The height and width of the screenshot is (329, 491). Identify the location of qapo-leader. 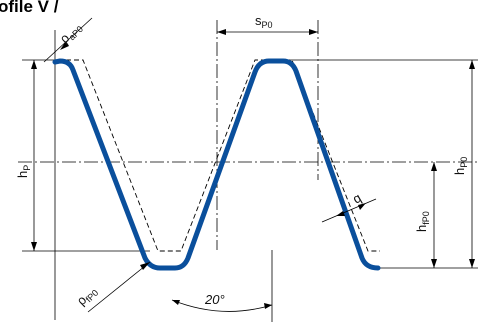
(68, 40).